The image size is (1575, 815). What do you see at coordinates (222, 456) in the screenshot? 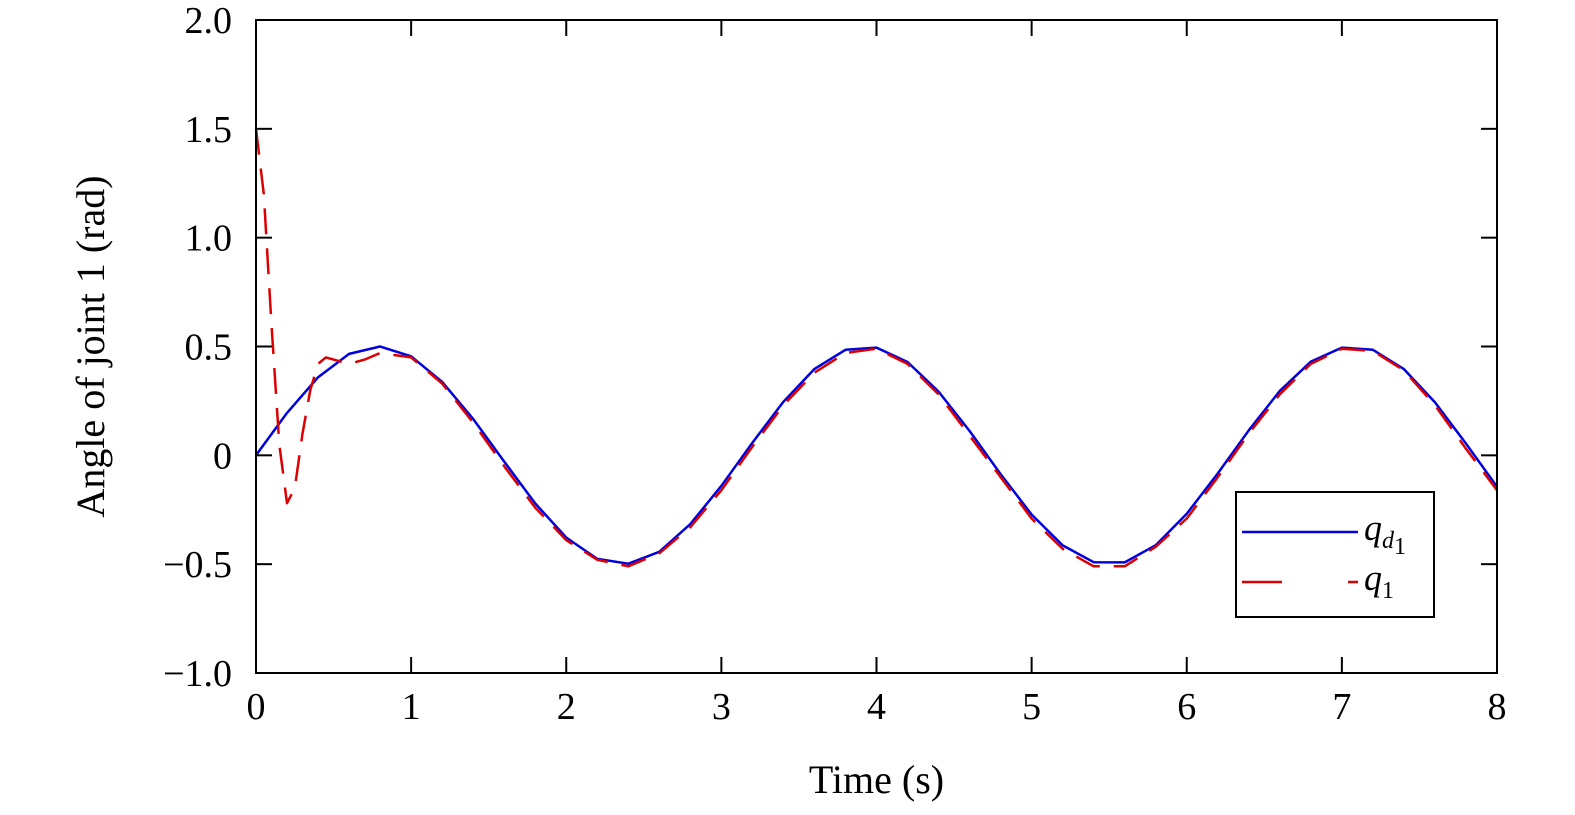
I see `y-tick-label: 0` at bounding box center [222, 456].